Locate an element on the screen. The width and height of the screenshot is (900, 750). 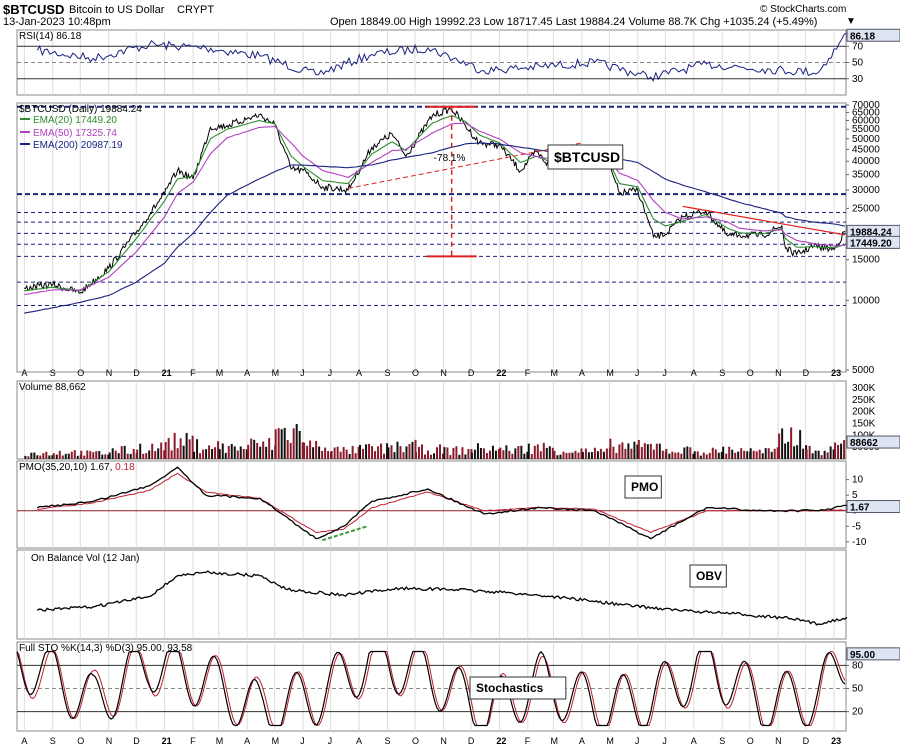
price-tick-label: 10000 is located at coordinates (866, 300).